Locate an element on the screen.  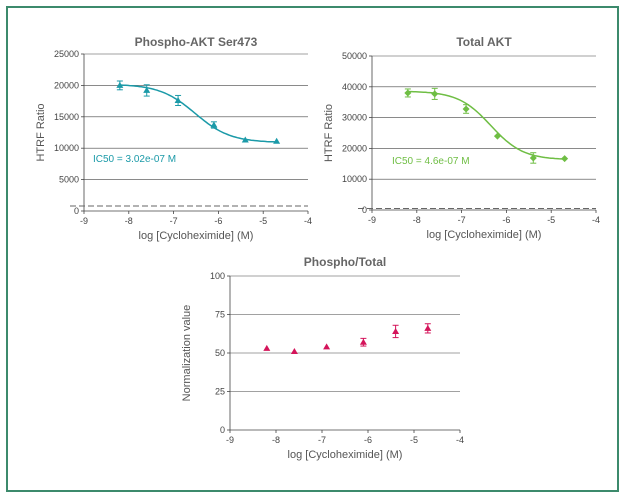
chart-title: Phospho-AKT Ser473 is located at coordinates (196, 42).